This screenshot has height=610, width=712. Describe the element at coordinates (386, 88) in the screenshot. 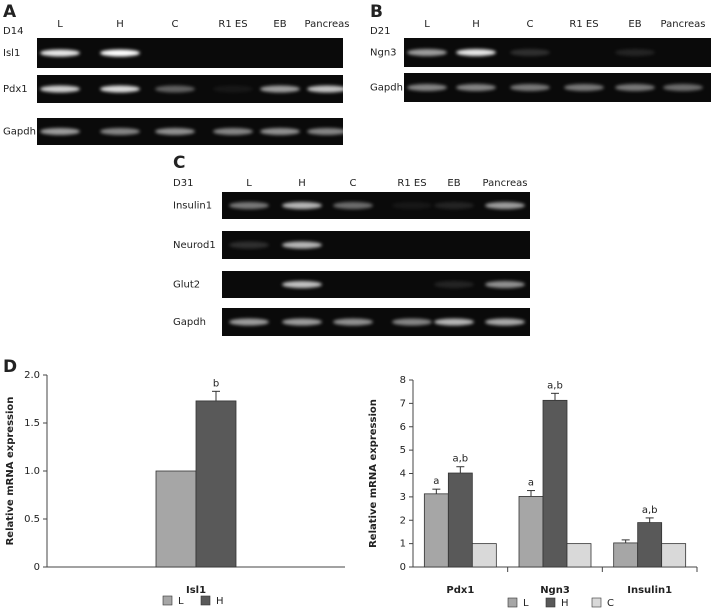

I see `gene-label: Gapdh` at that location.